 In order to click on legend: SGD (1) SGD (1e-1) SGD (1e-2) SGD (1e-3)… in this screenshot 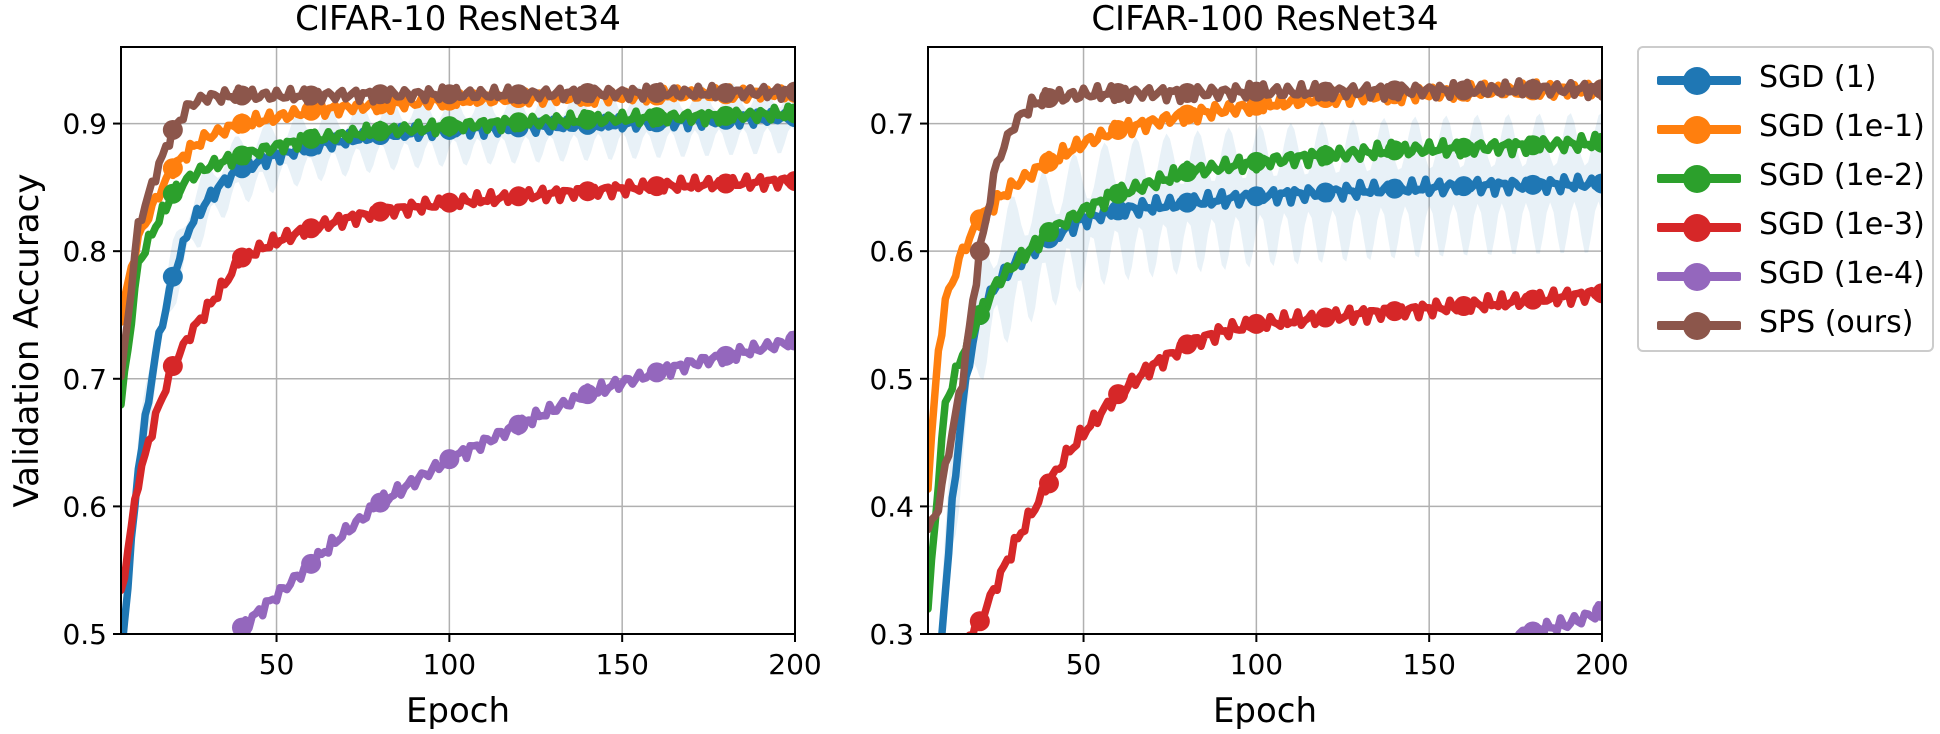, I will do `click(1785, 199)`.